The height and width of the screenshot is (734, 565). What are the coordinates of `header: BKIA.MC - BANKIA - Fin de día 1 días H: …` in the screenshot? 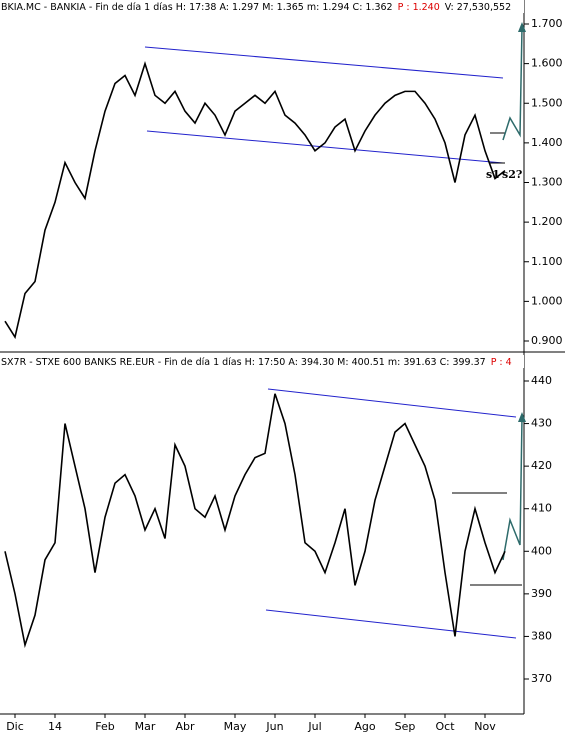 It's located at (256, 7).